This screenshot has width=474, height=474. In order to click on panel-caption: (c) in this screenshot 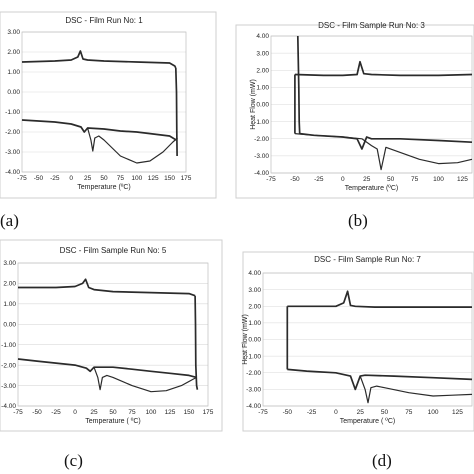, I will do `click(73, 460)`.